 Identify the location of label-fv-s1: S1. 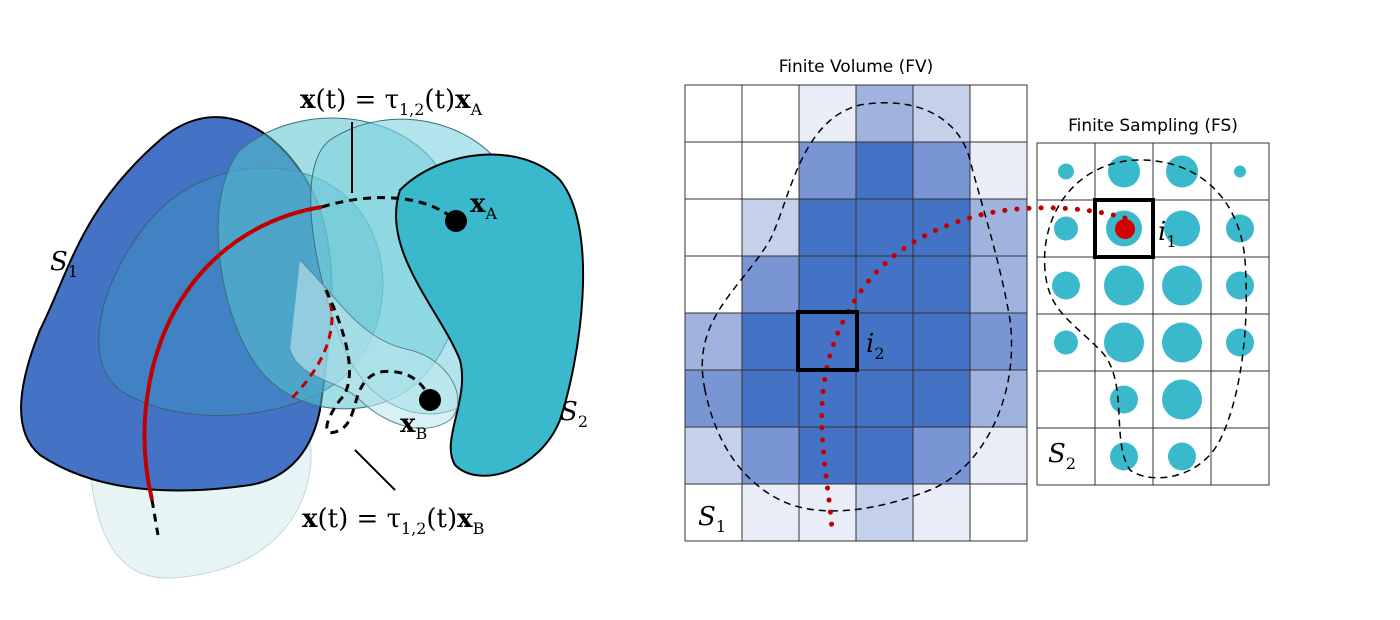
(712, 519).